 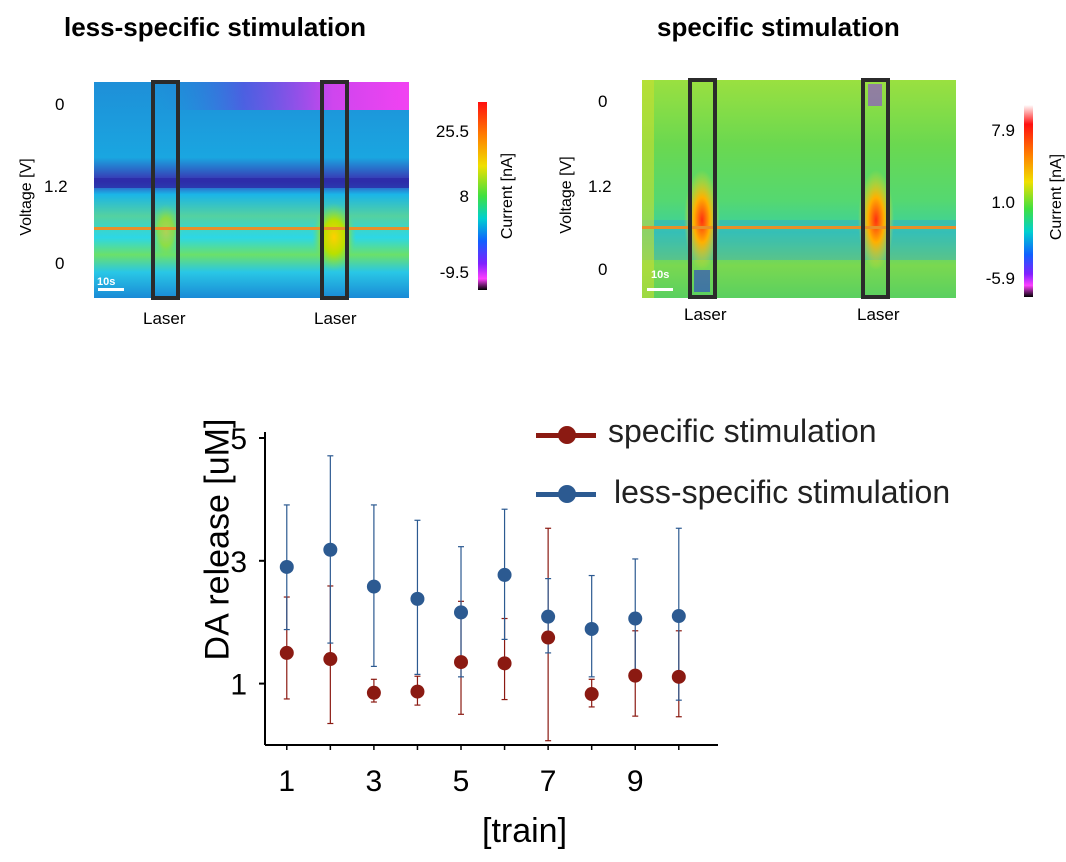 What do you see at coordinates (60, 104) in the screenshot?
I see `panel-a-voltage-tick-top: 0` at bounding box center [60, 104].